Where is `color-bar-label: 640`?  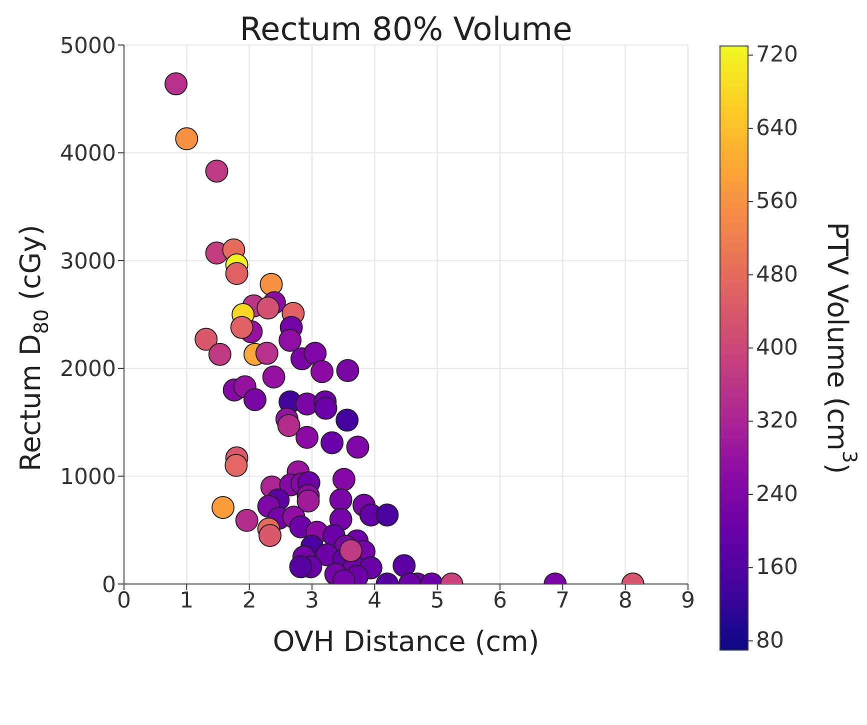
color-bar-label: 640 is located at coordinates (777, 128).